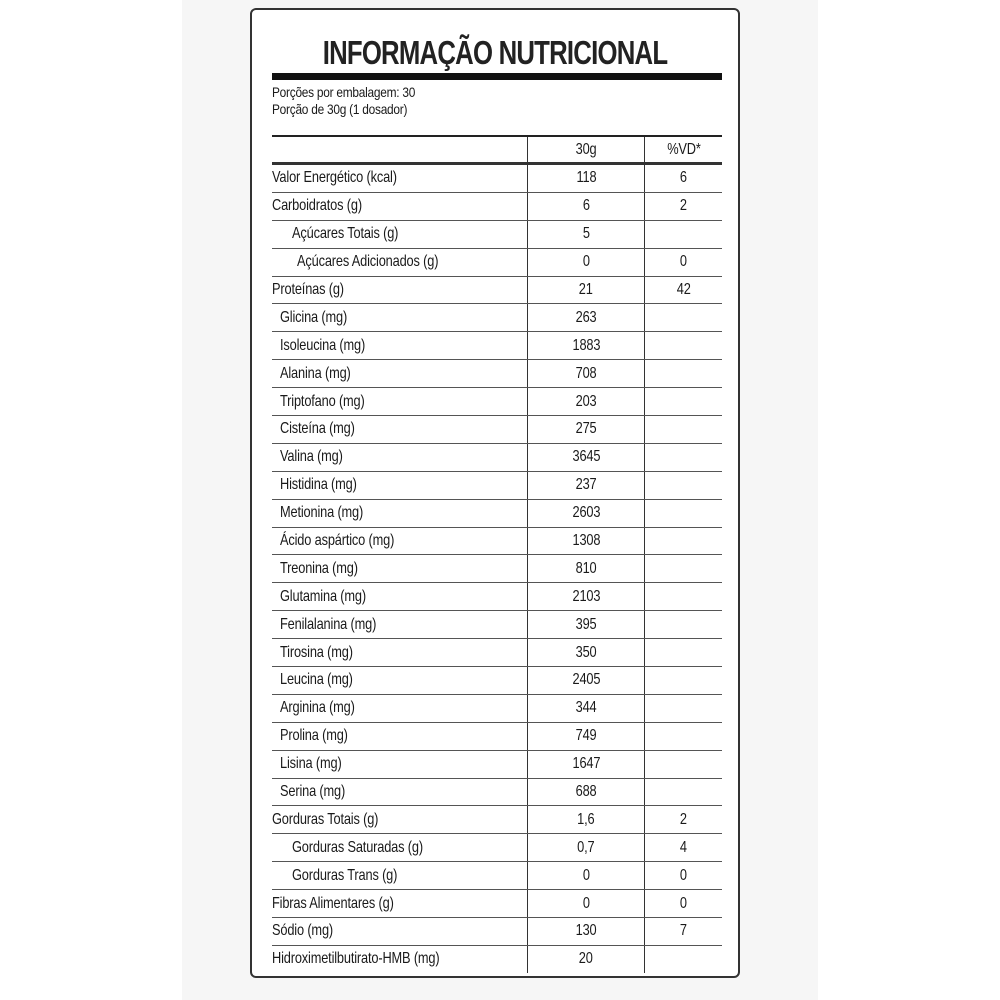 Image resolution: width=1000 pixels, height=1000 pixels. What do you see at coordinates (400, 792) in the screenshot?
I see `nutrient-name: Serina (mg)` at bounding box center [400, 792].